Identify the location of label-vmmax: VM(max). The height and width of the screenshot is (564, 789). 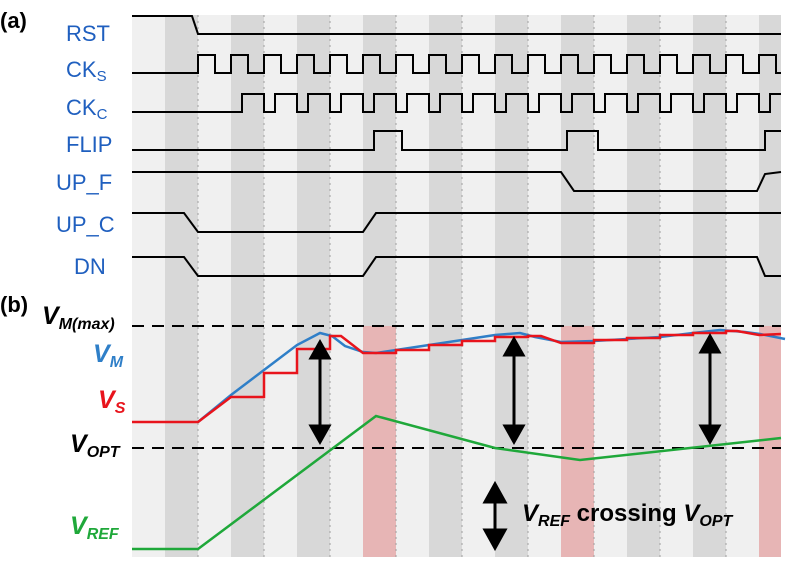
(78, 317).